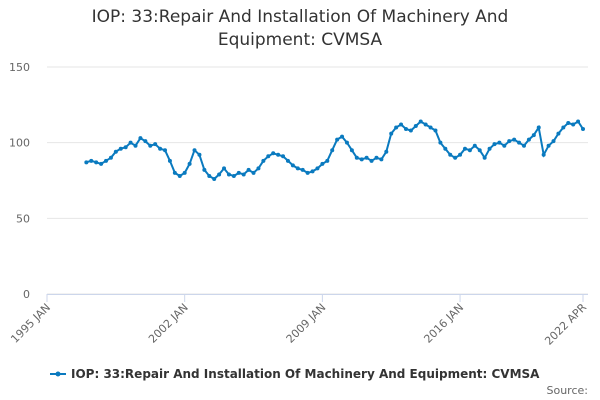  Describe the element at coordinates (30, 323) in the screenshot. I see `x-tick-label: 1995 JAN` at that location.